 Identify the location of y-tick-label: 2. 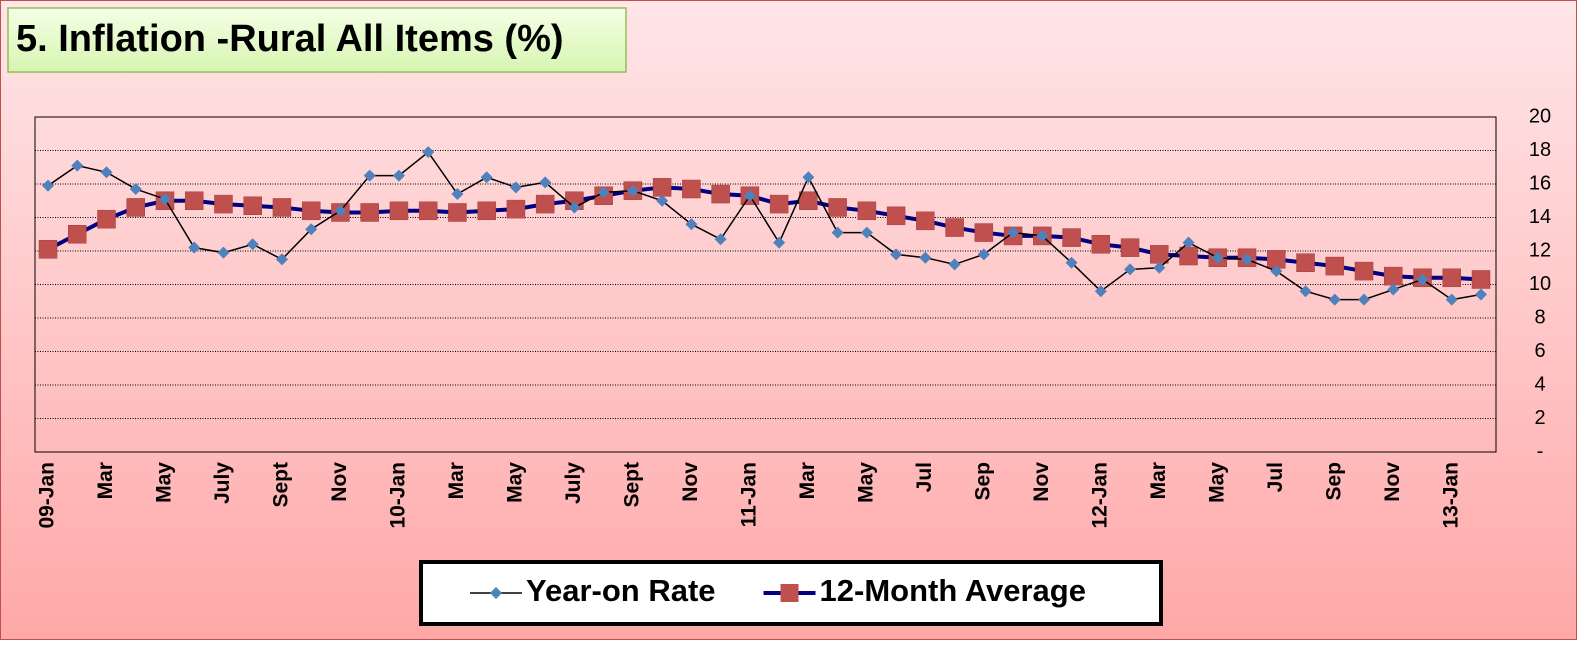
(1539, 418).